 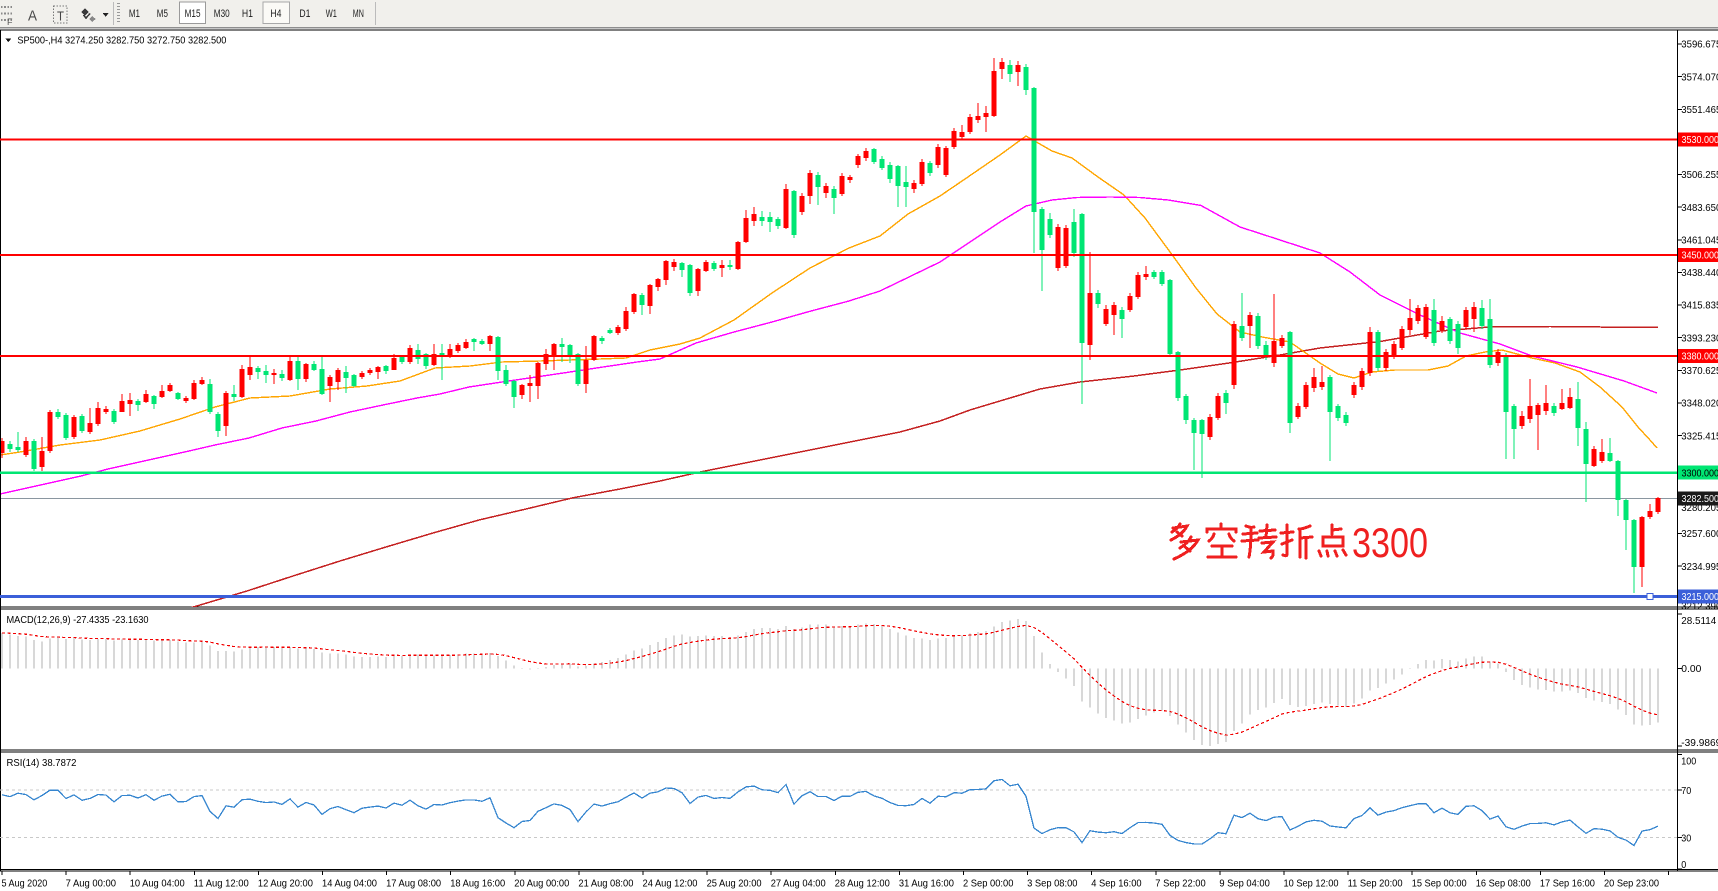 What do you see at coordinates (413, 883) in the screenshot?
I see `svg-text: 17 Aug 08:00` at bounding box center [413, 883].